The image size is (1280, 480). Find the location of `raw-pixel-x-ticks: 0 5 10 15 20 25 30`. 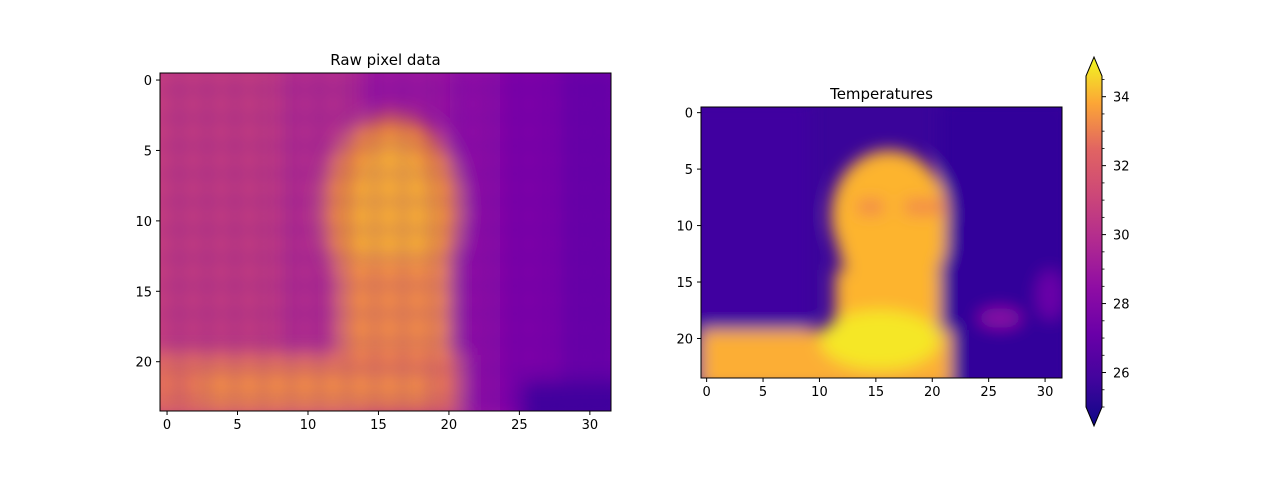

raw-pixel-x-ticks: 0 5 10 15 20 25 30 is located at coordinates (380, 422).